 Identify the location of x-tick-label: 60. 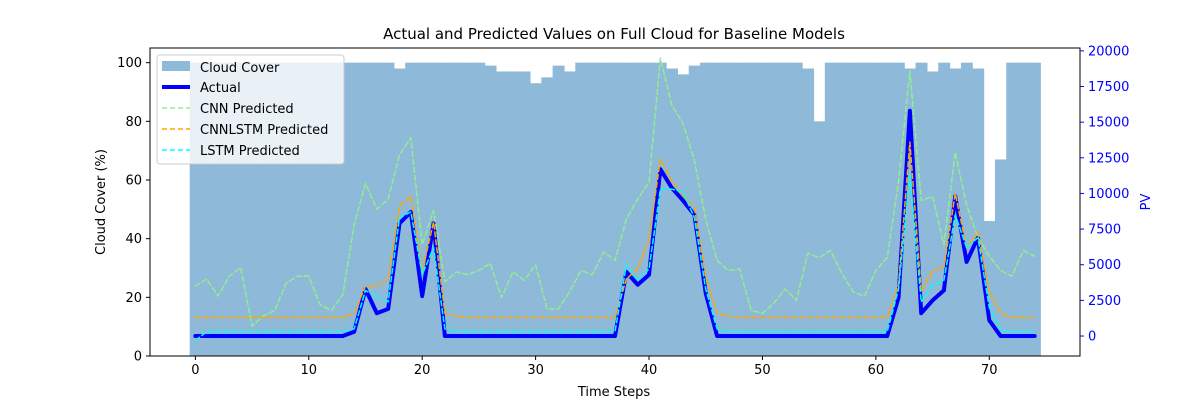
(876, 370).